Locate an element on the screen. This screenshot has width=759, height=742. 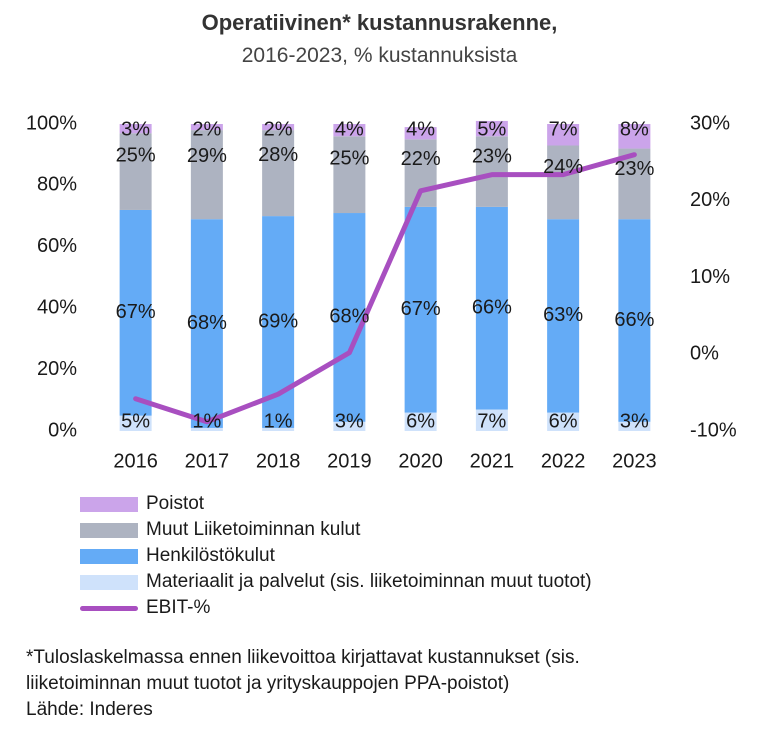
y-right-tick-label: 20% is located at coordinates (710, 200).